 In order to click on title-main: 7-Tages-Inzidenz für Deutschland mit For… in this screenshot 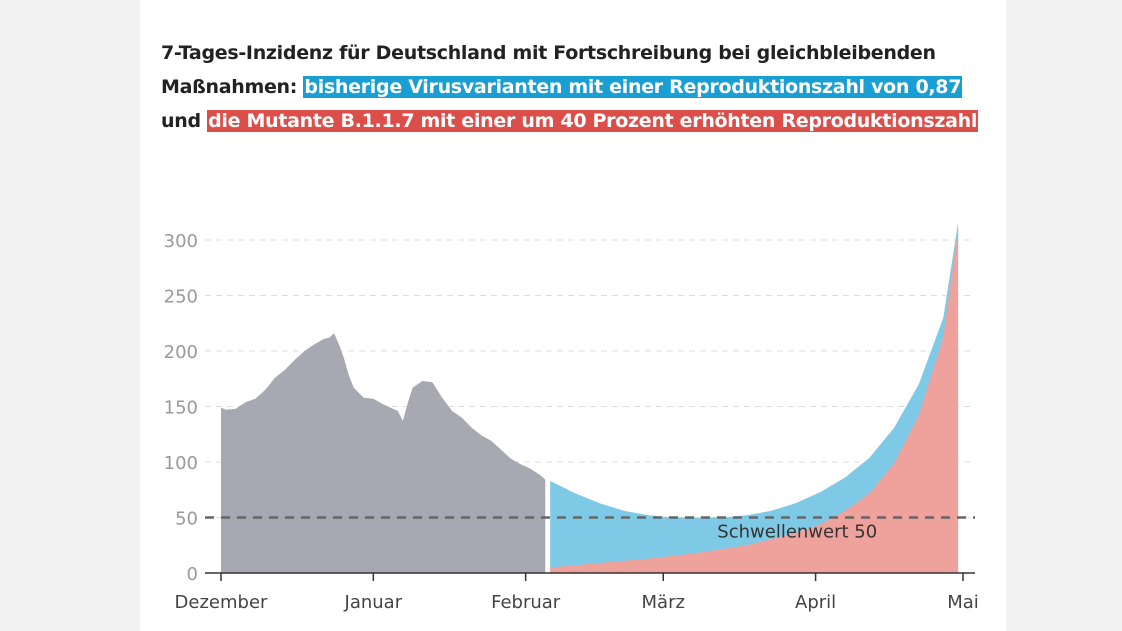, I will do `click(548, 70)`.